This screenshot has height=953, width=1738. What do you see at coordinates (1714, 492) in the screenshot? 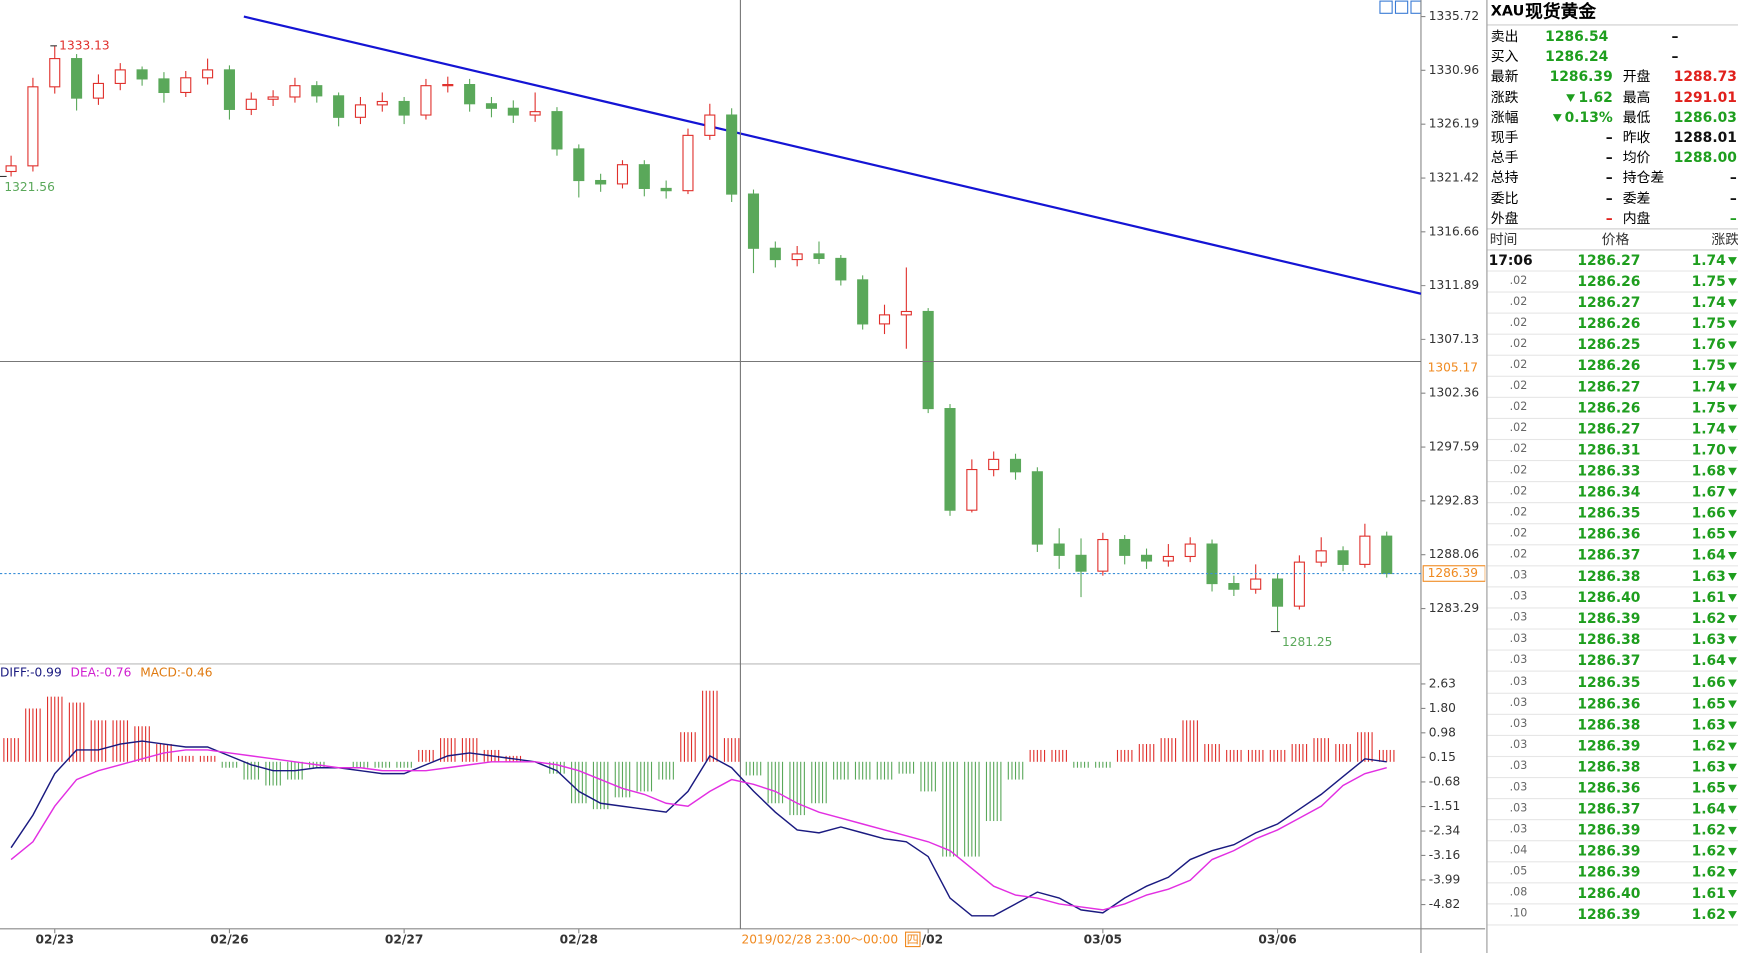
I see `tick-change: 1.67` at bounding box center [1714, 492].